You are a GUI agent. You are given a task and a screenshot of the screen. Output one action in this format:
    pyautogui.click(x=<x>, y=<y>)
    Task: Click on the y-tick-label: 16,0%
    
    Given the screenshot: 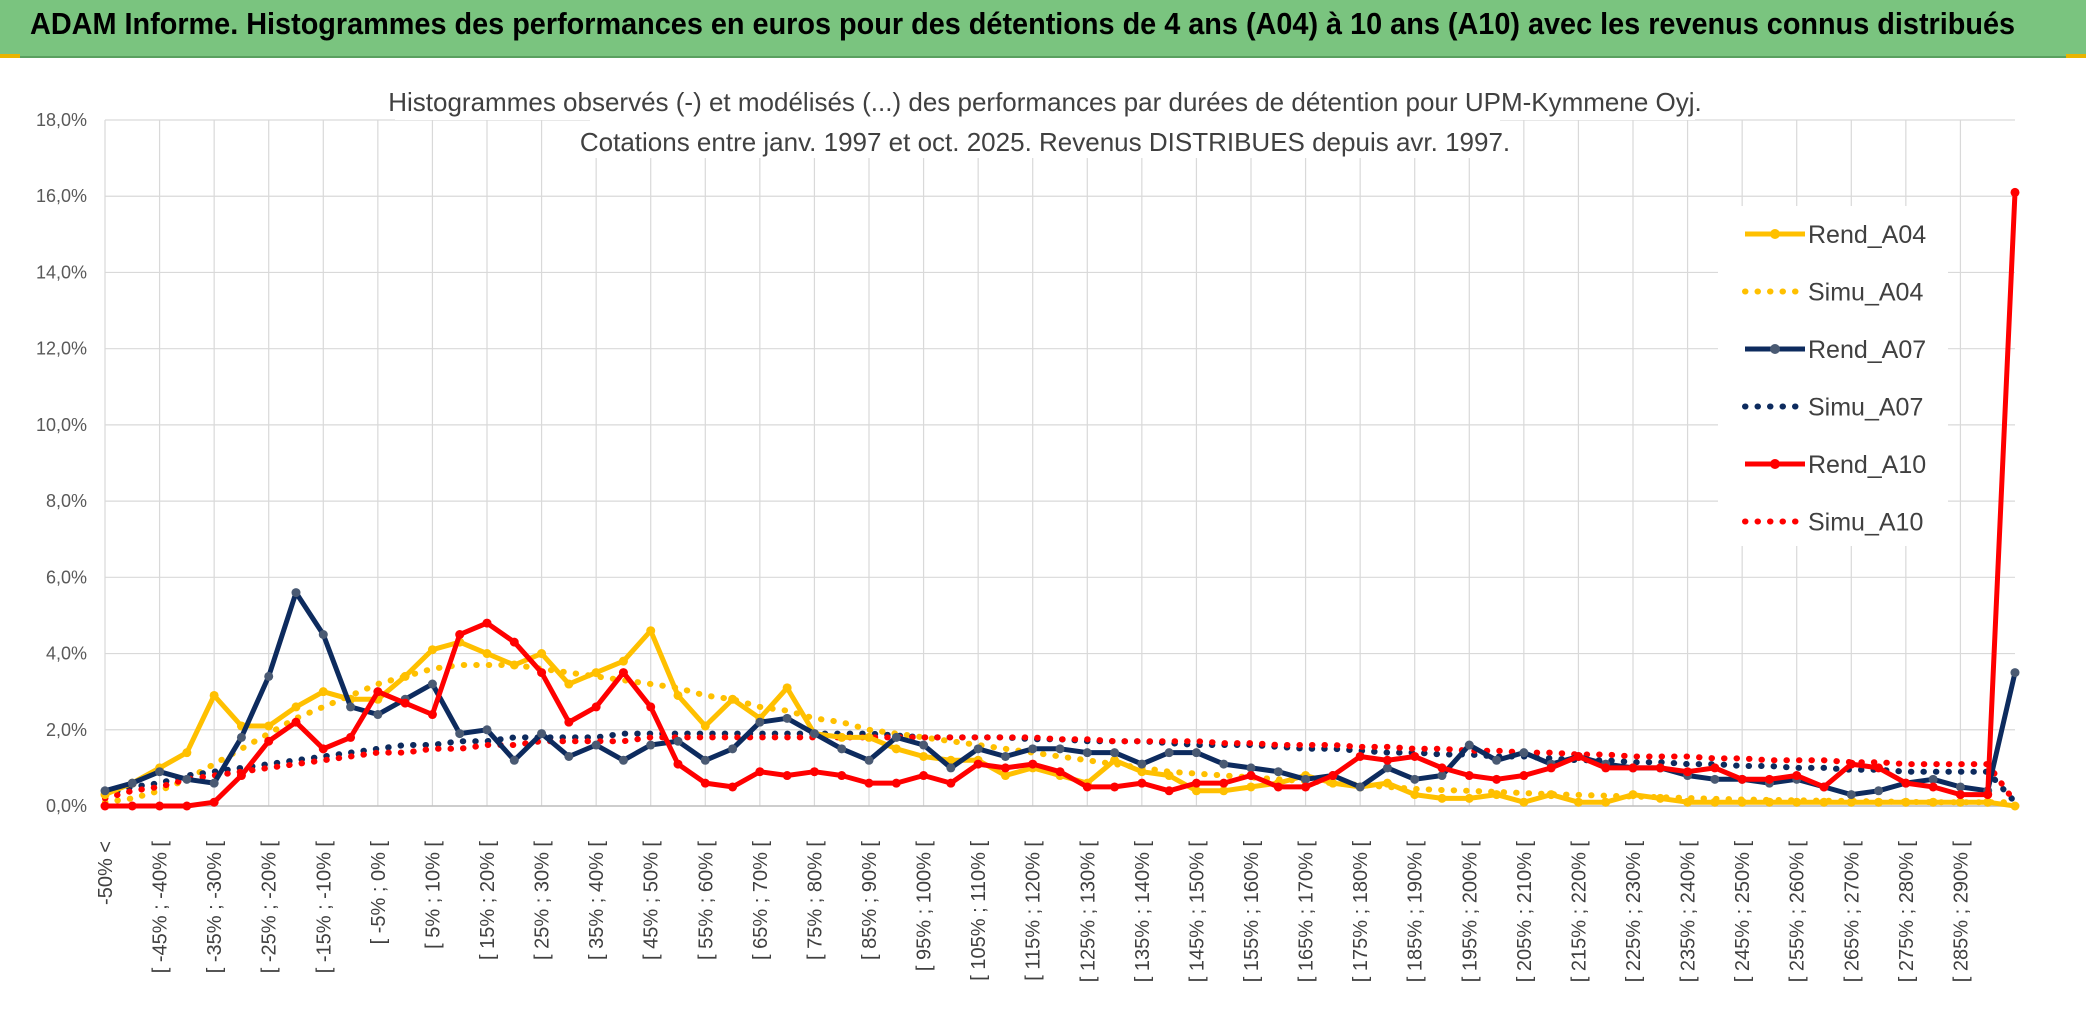 What is the action you would take?
    pyautogui.click(x=61, y=196)
    